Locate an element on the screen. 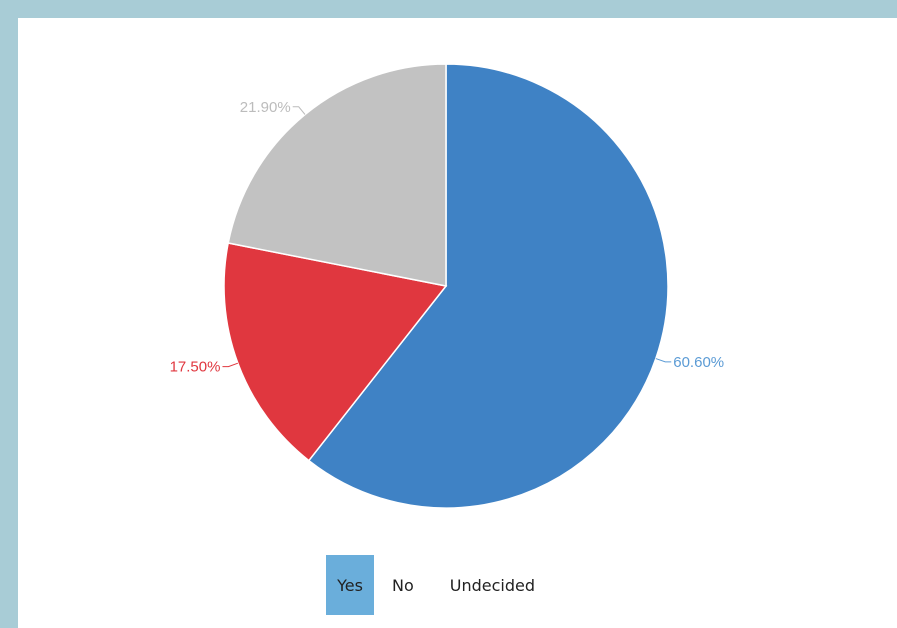 This screenshot has width=897, height=628. legend: Yes No Undecided is located at coordinates (439, 585).